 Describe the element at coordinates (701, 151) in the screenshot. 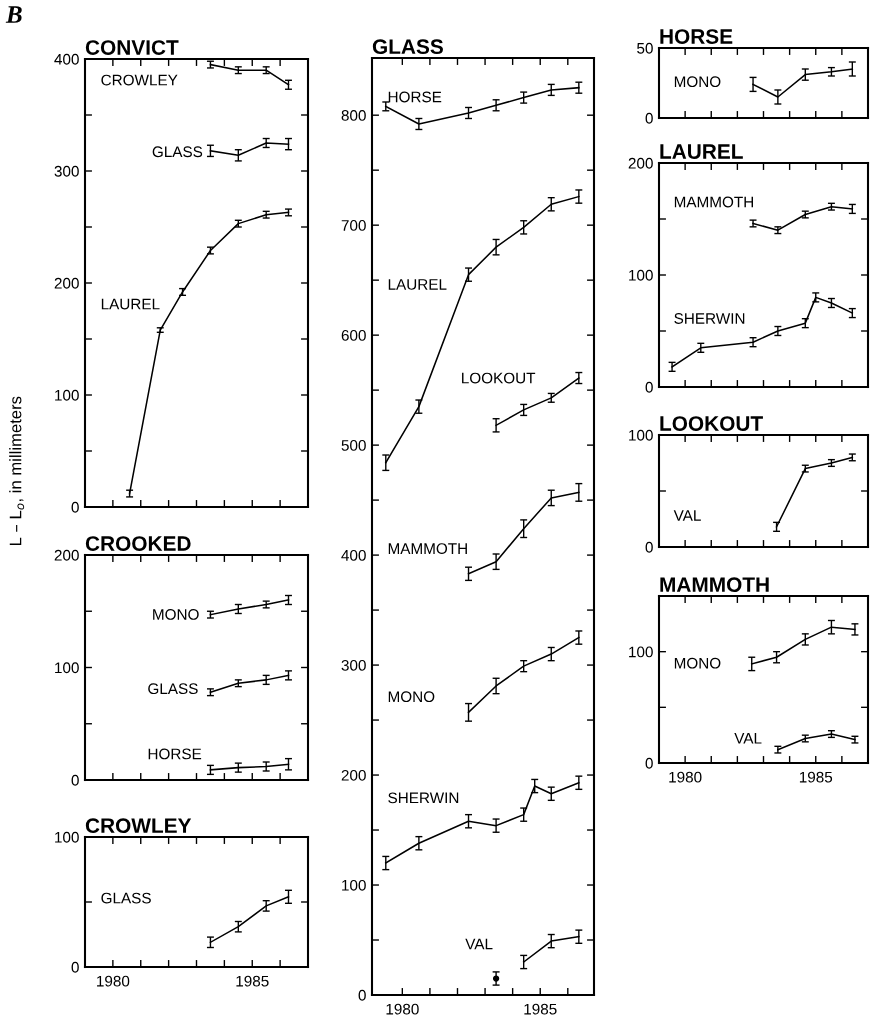

I see `chart-title: LAUREL` at that location.